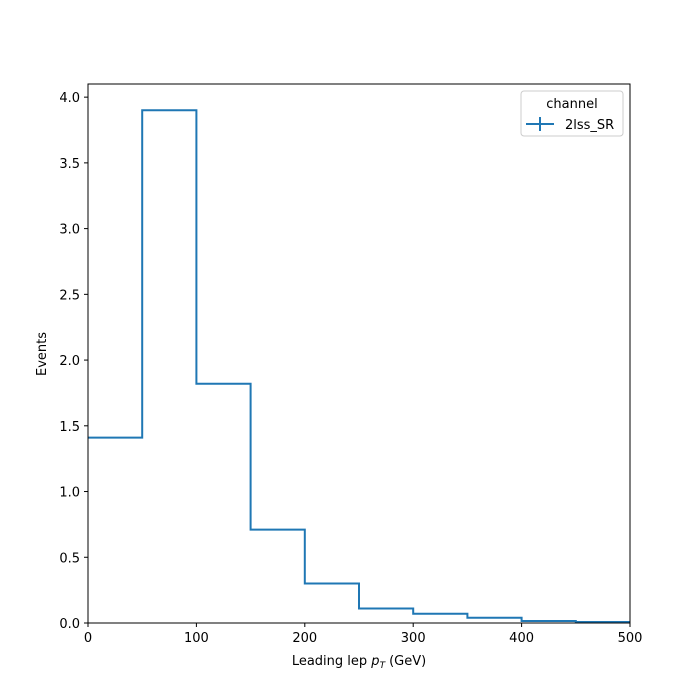  I want to click on legend-entry-label: 2lss_SR, so click(589, 125).